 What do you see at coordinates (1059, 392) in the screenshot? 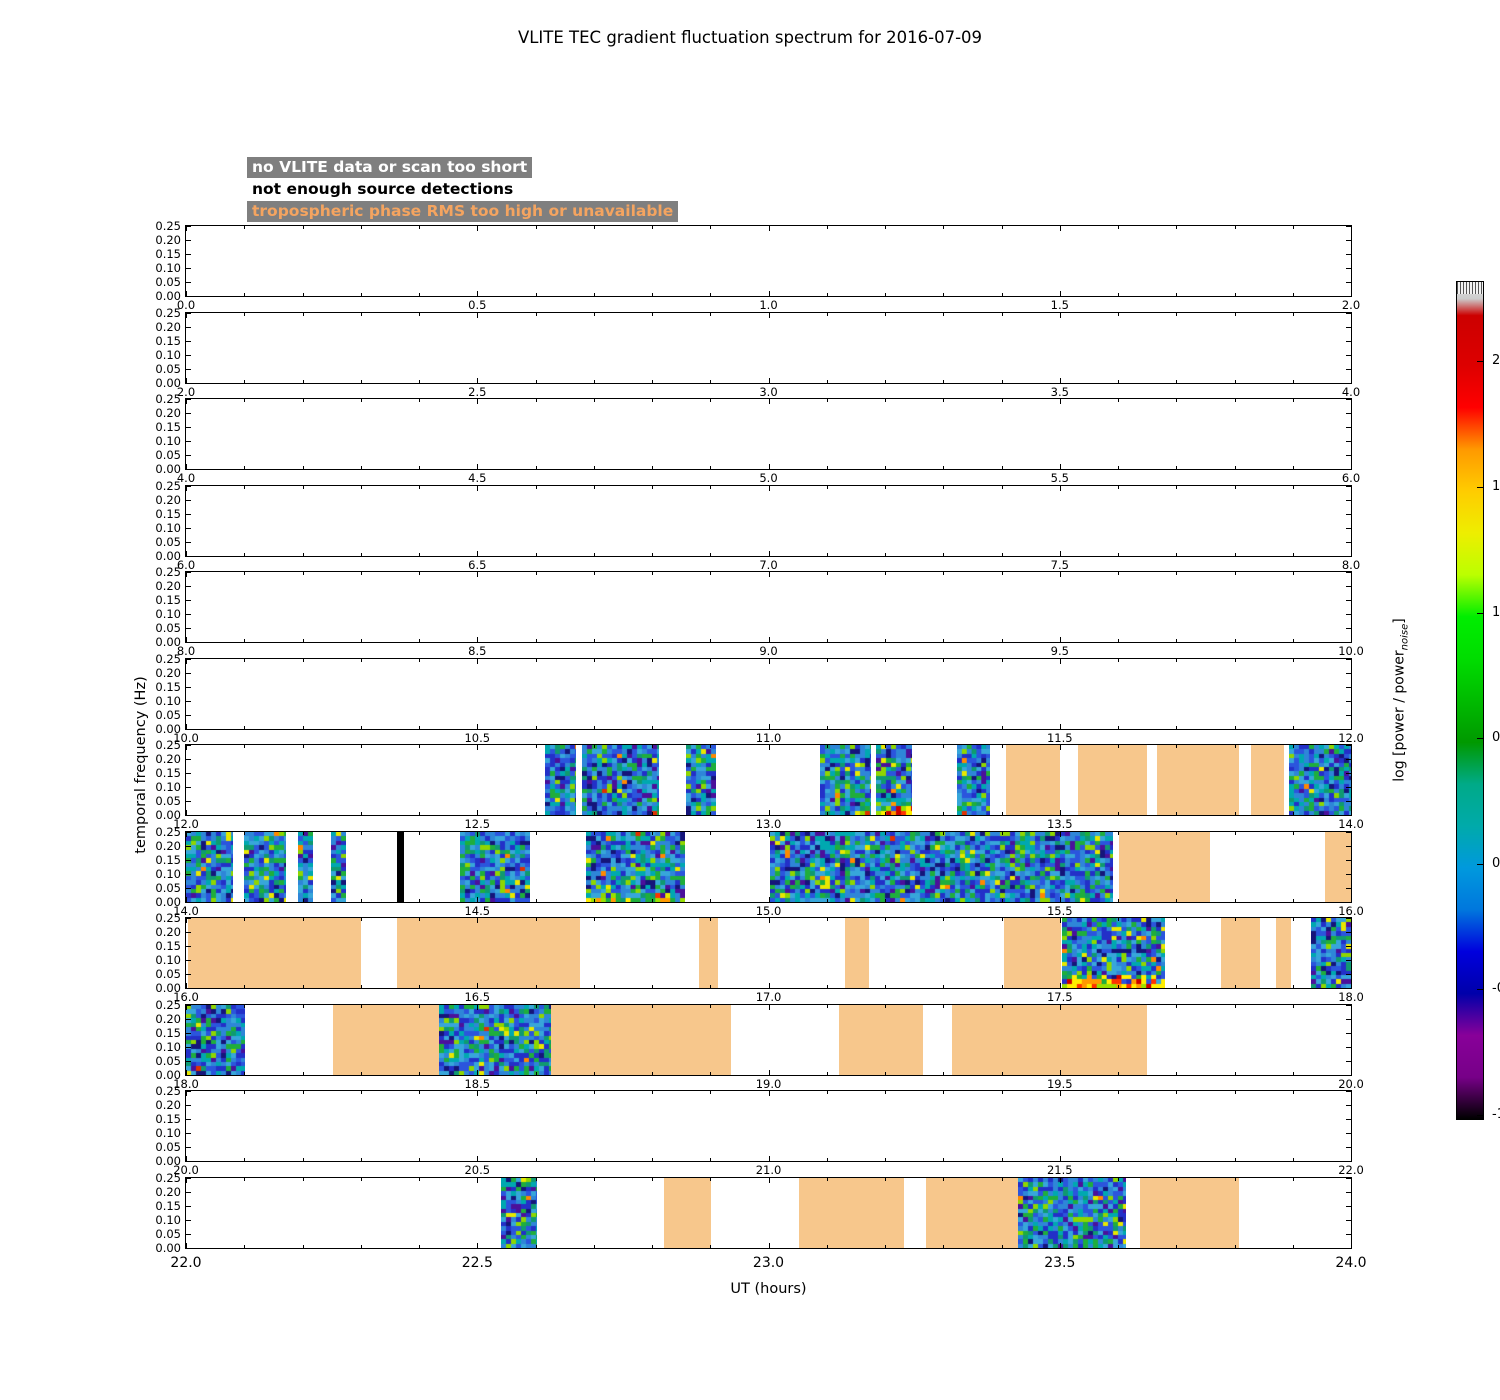
I see `x-tick-label: 3.5` at bounding box center [1059, 392].